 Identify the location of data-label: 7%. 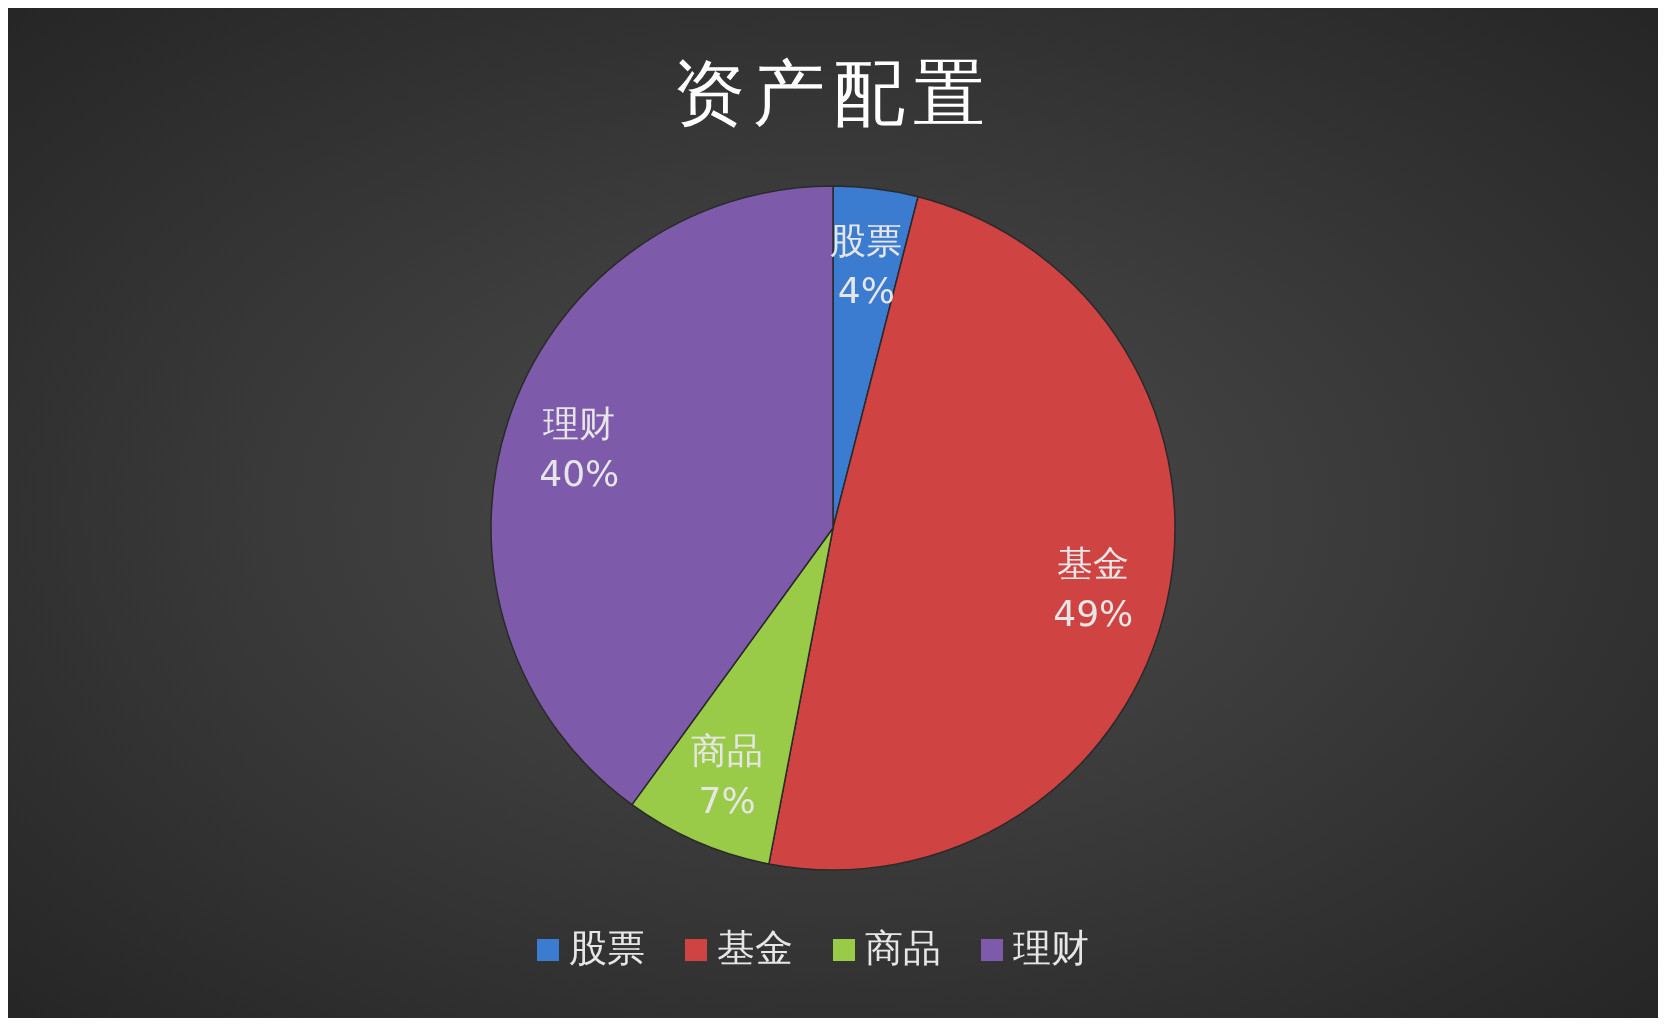
(727, 800).